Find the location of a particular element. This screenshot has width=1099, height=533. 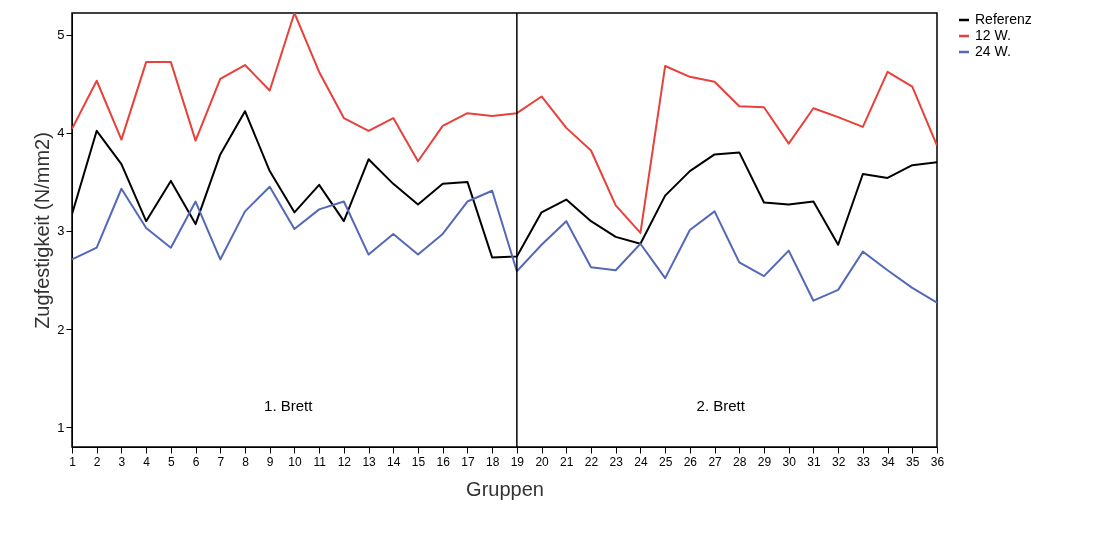

x-tick-label: 19 is located at coordinates (517, 461).